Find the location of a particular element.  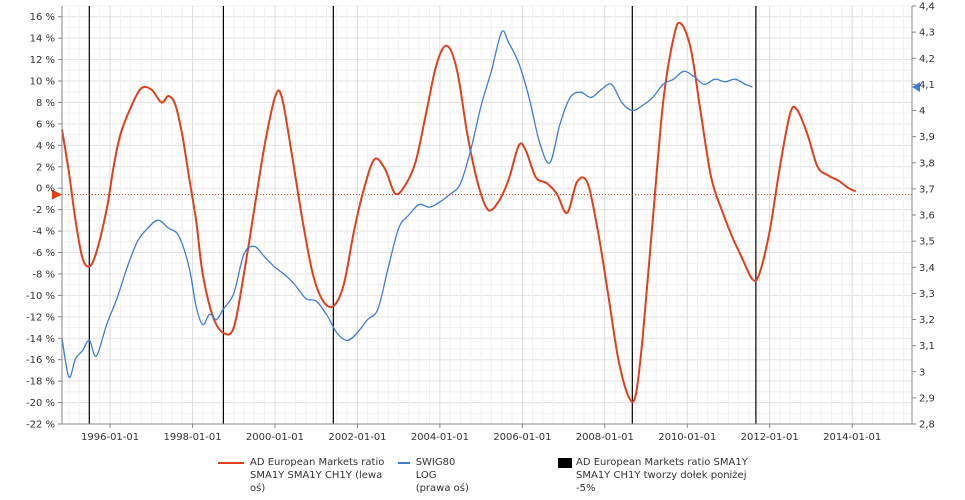

x-tick-label: 2006-01-01 is located at coordinates (522, 437).